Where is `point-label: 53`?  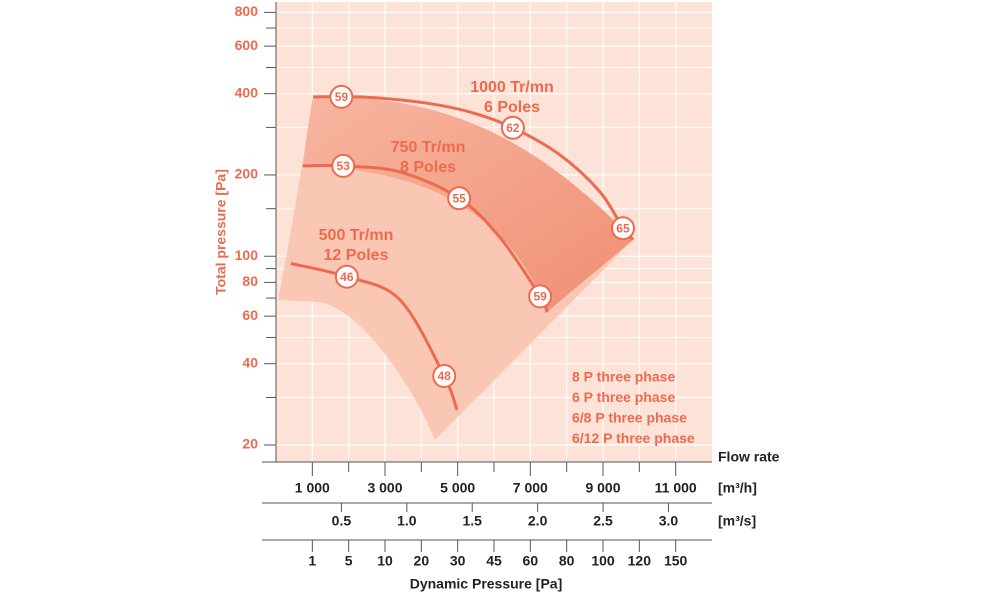
point-label: 53 is located at coordinates (344, 166).